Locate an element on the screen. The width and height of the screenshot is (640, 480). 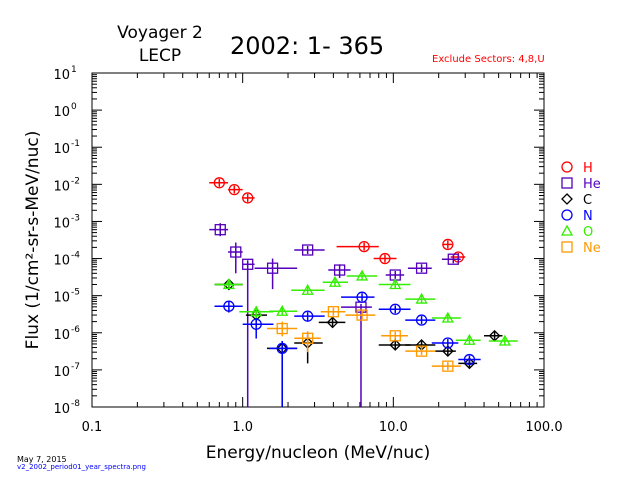
legend-label: H is located at coordinates (588, 168).